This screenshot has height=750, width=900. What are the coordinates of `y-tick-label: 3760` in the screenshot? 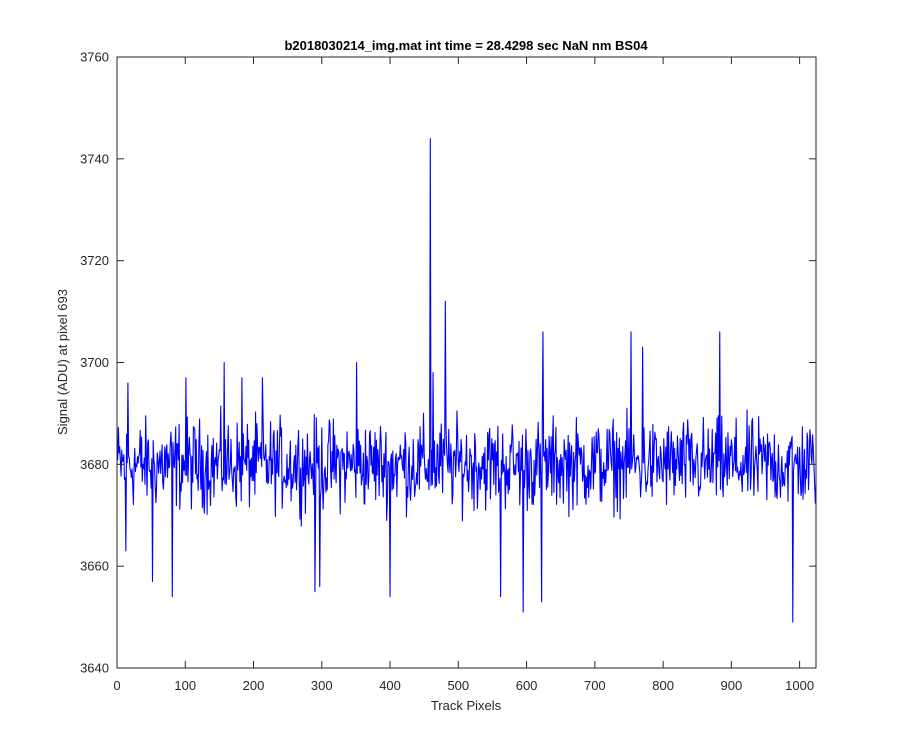 It's located at (94, 57).